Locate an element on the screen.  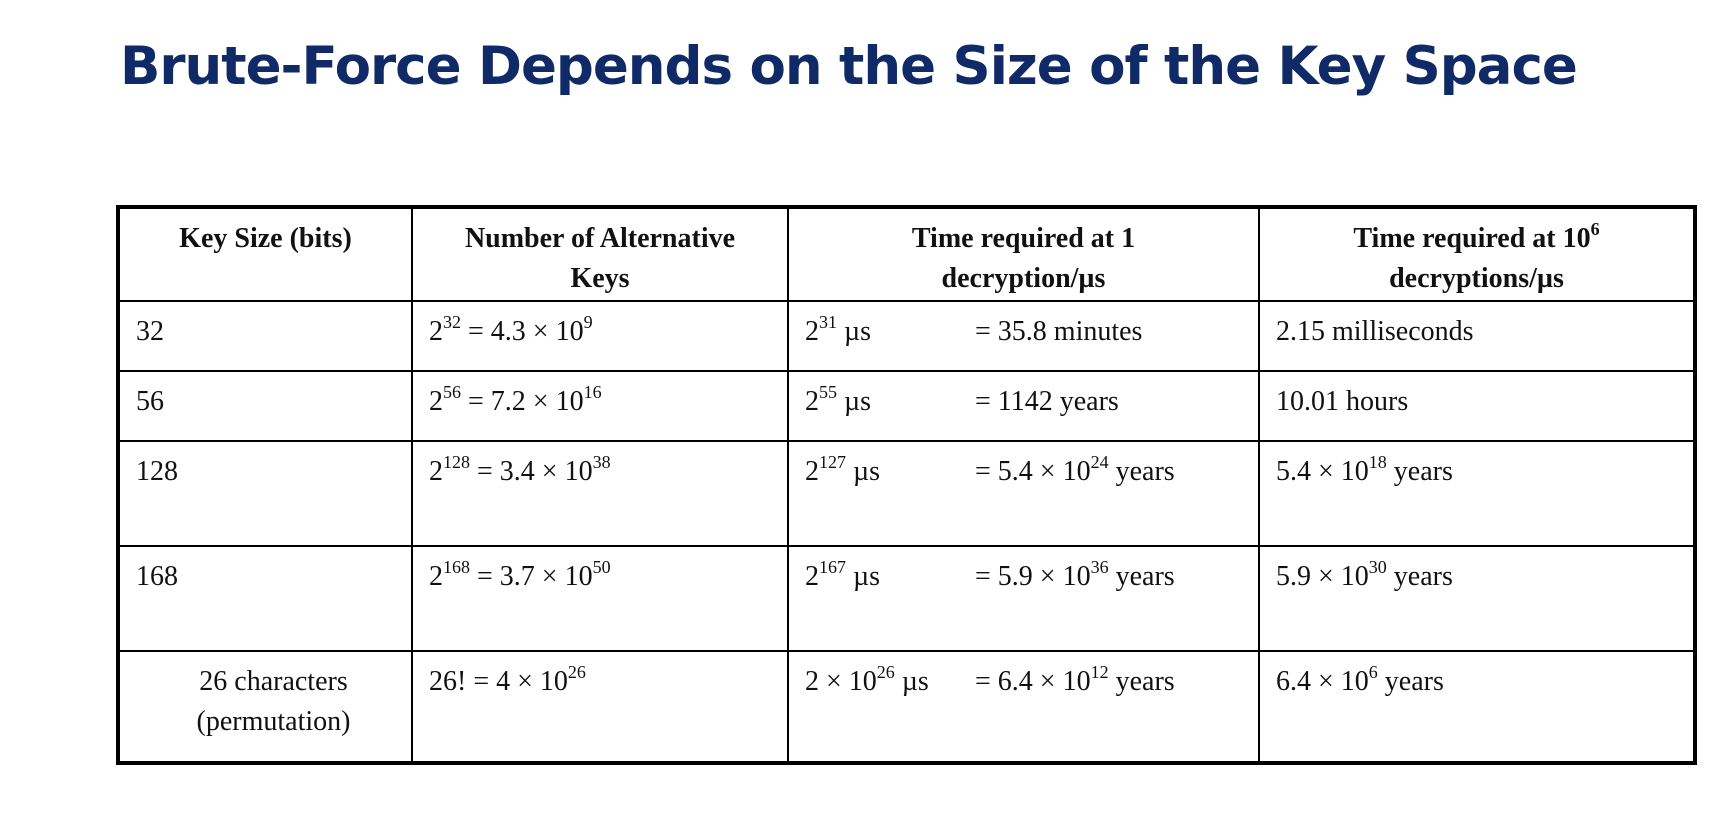
header-time-1-decryption: Time required at 1 decryption/µs is located at coordinates (1023, 254).